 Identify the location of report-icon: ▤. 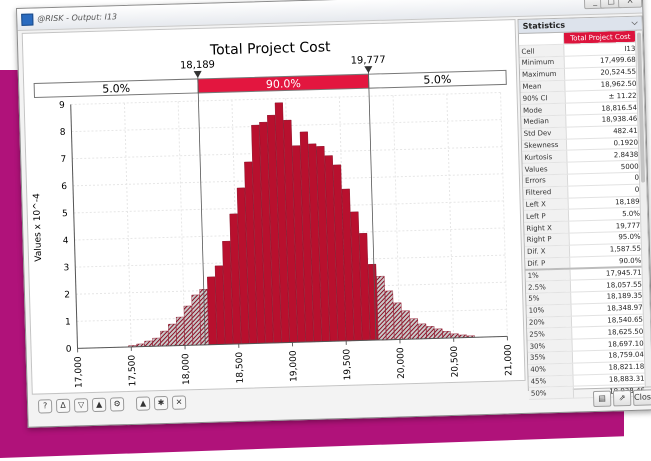
(602, 399).